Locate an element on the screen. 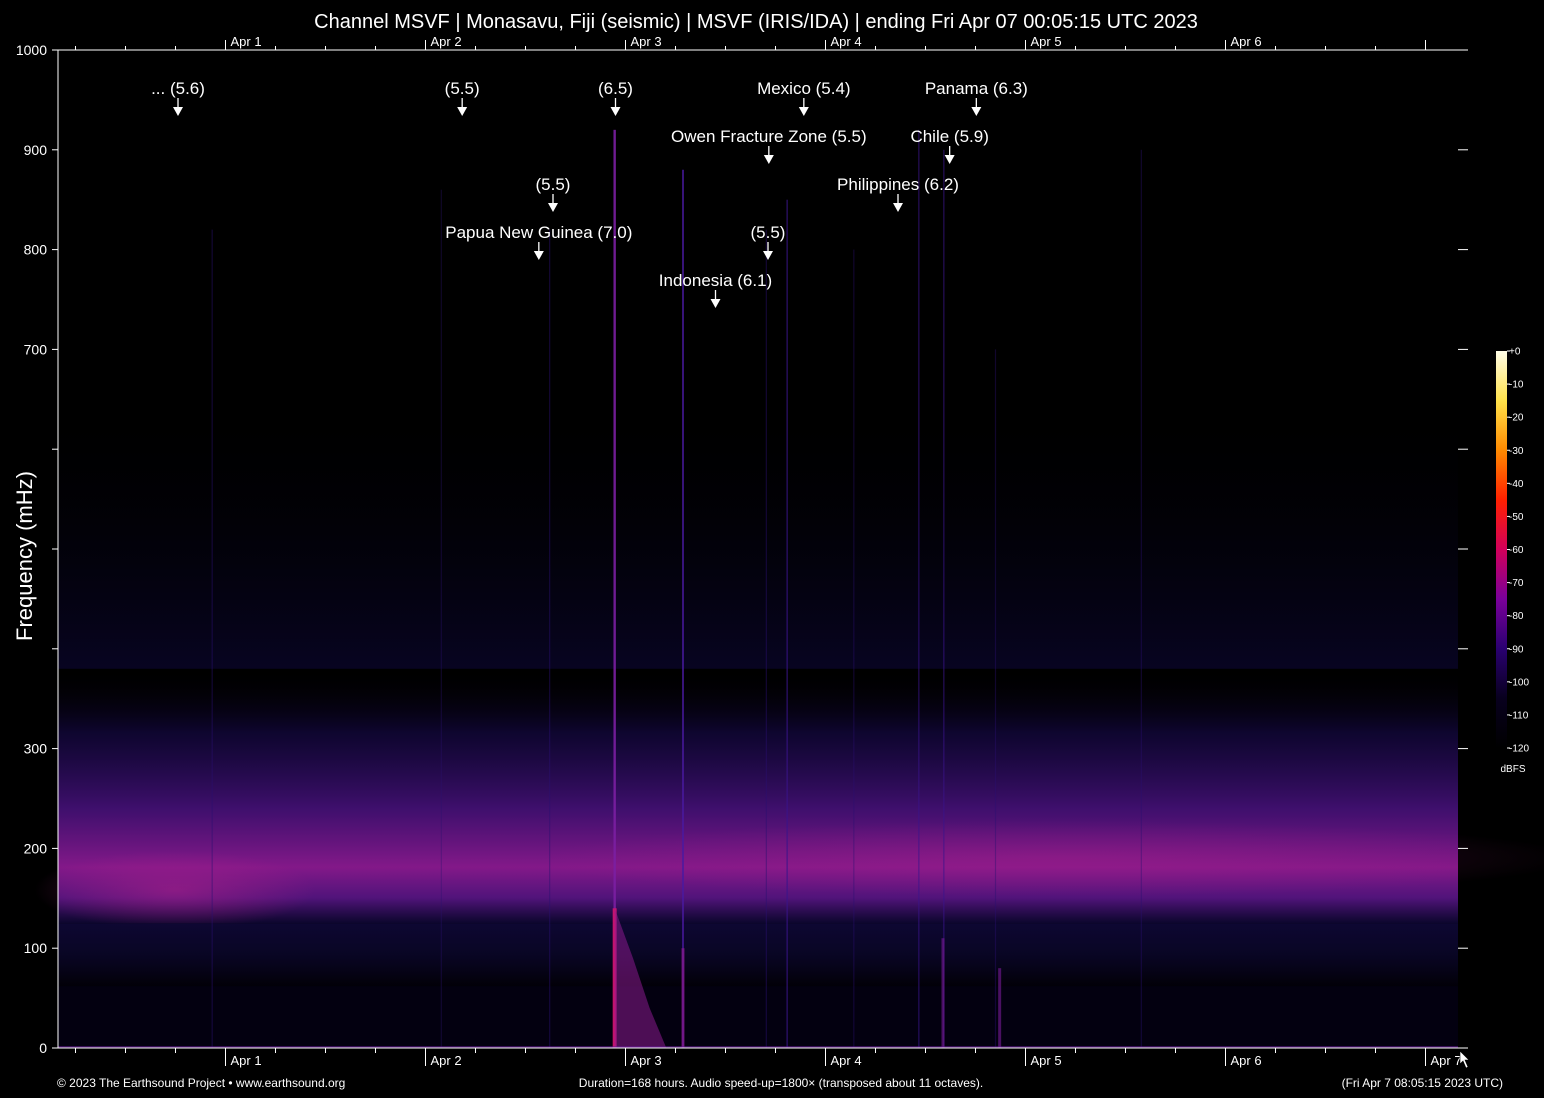  event-label: Mexico (5.4) is located at coordinates (804, 88).